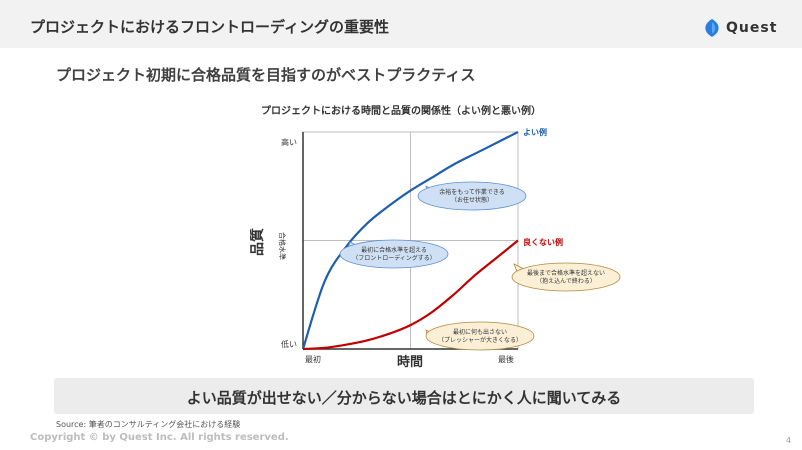 The width and height of the screenshot is (802, 450). I want to click on y-tick-pass-level: 合格水準, so click(282, 246).